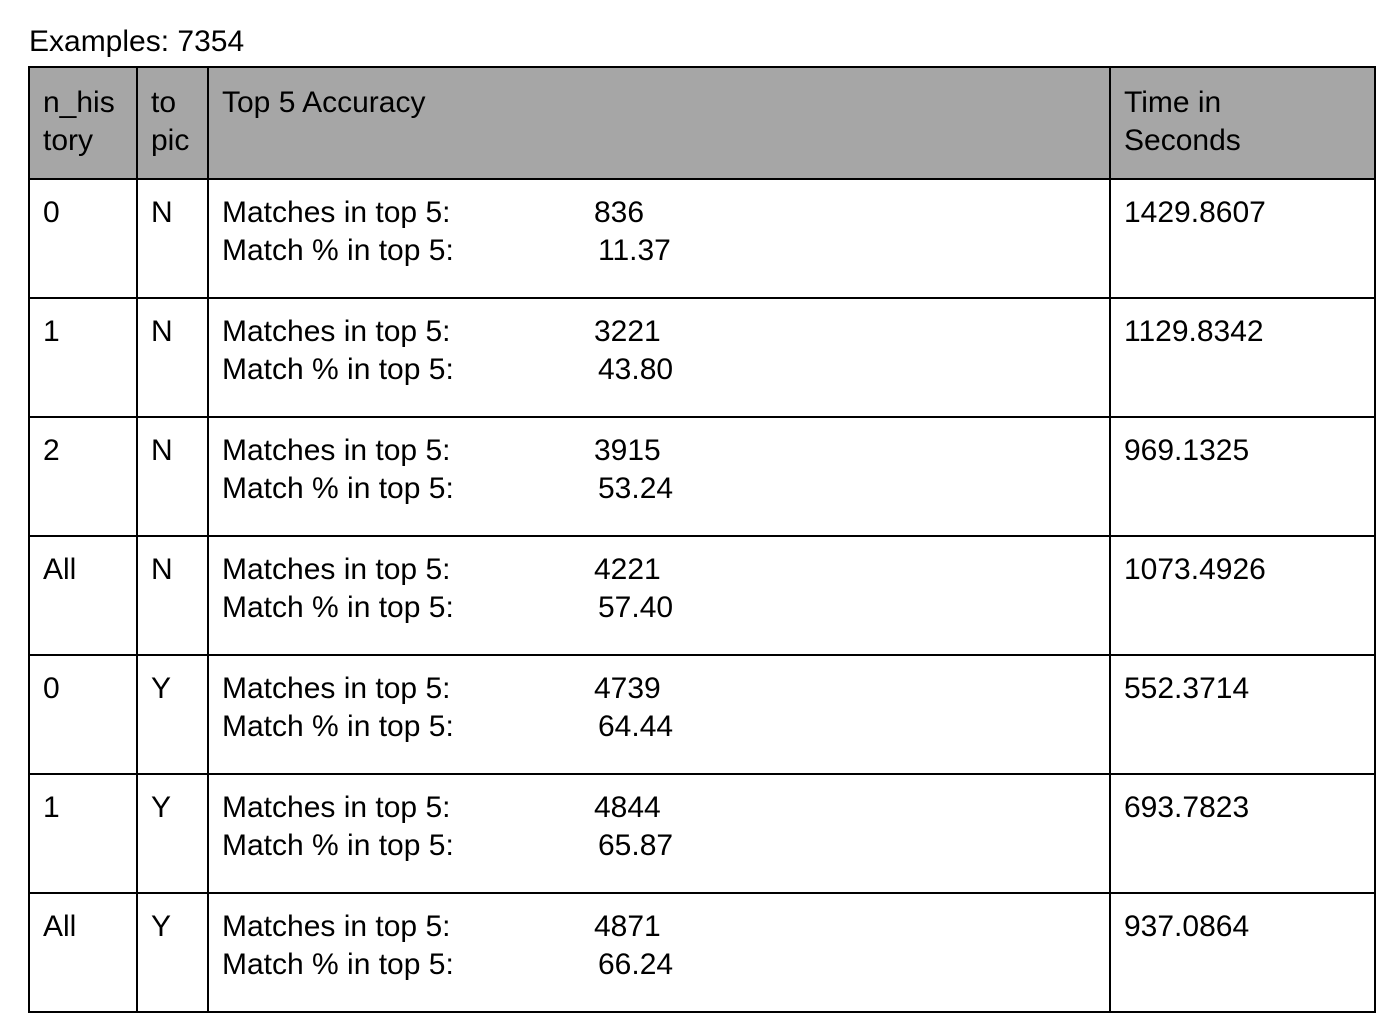 The image size is (1400, 1034). What do you see at coordinates (627, 569) in the screenshot?
I see `matches-value: 4221` at bounding box center [627, 569].